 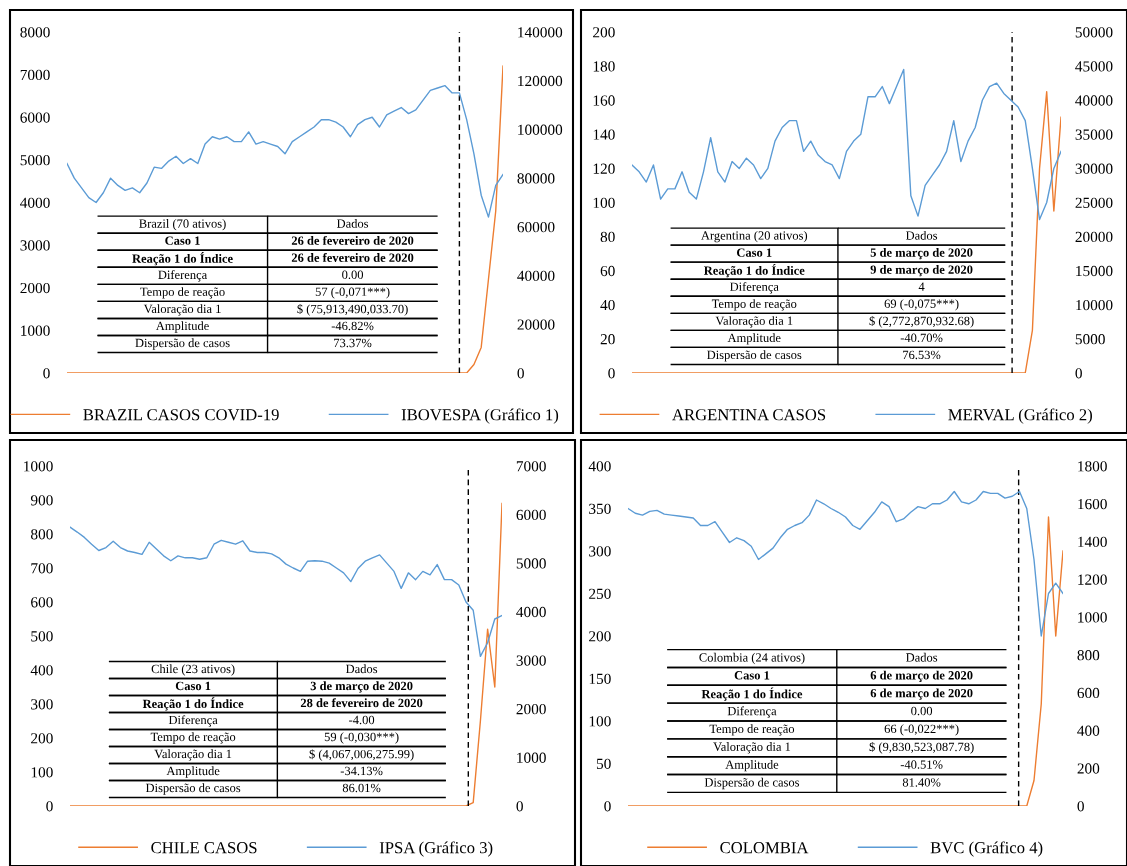 I want to click on y2-tick-label: 1600, so click(x=1092, y=504).